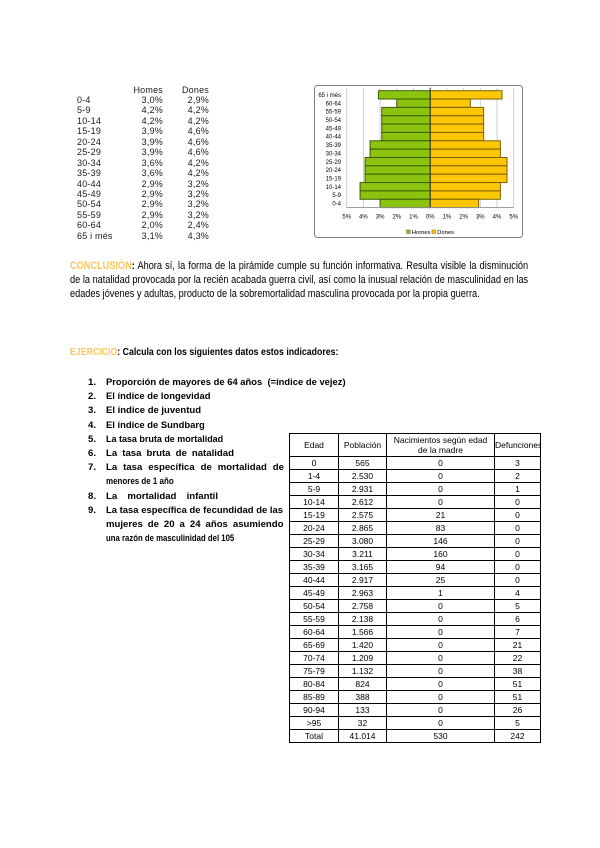 Image resolution: width=600 pixels, height=848 pixels. What do you see at coordinates (445, 233) in the screenshot?
I see `svg-text: Dones` at bounding box center [445, 233].